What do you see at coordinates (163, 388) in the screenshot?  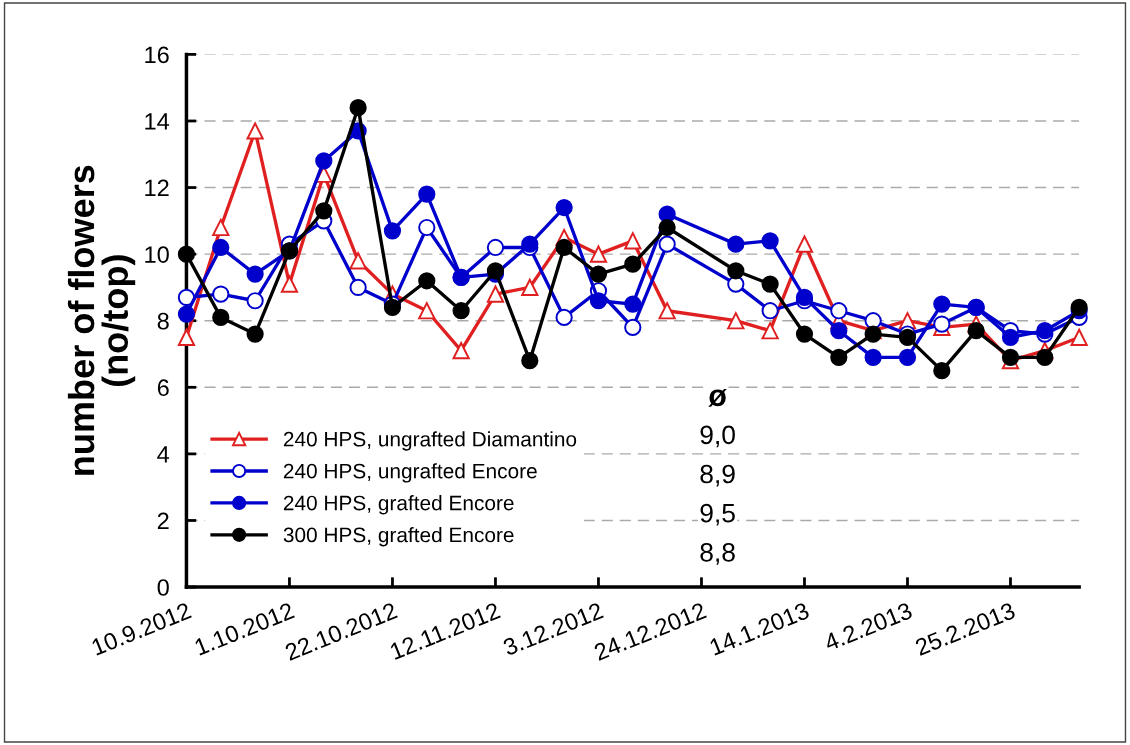 I see `y-tick-label: 6` at bounding box center [163, 388].